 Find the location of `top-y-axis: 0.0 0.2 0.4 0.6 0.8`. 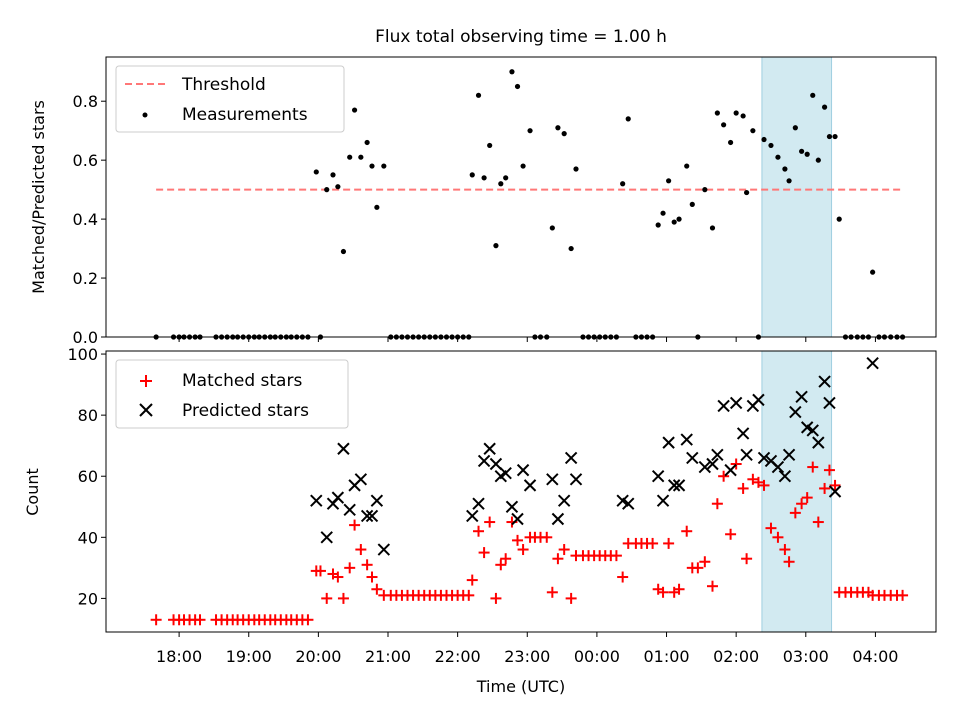

top-y-axis: 0.0 0.2 0.4 0.6 0.8 is located at coordinates (89, 219).